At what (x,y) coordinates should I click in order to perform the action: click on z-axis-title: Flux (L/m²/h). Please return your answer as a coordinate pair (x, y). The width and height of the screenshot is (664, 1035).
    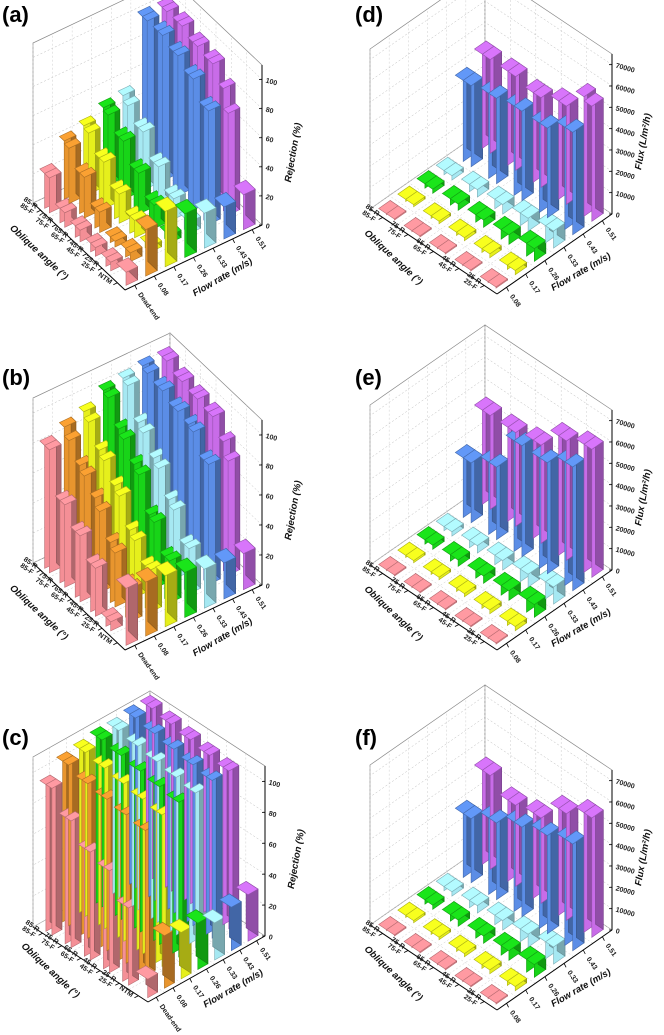
    Looking at the image, I should click on (643, 498).